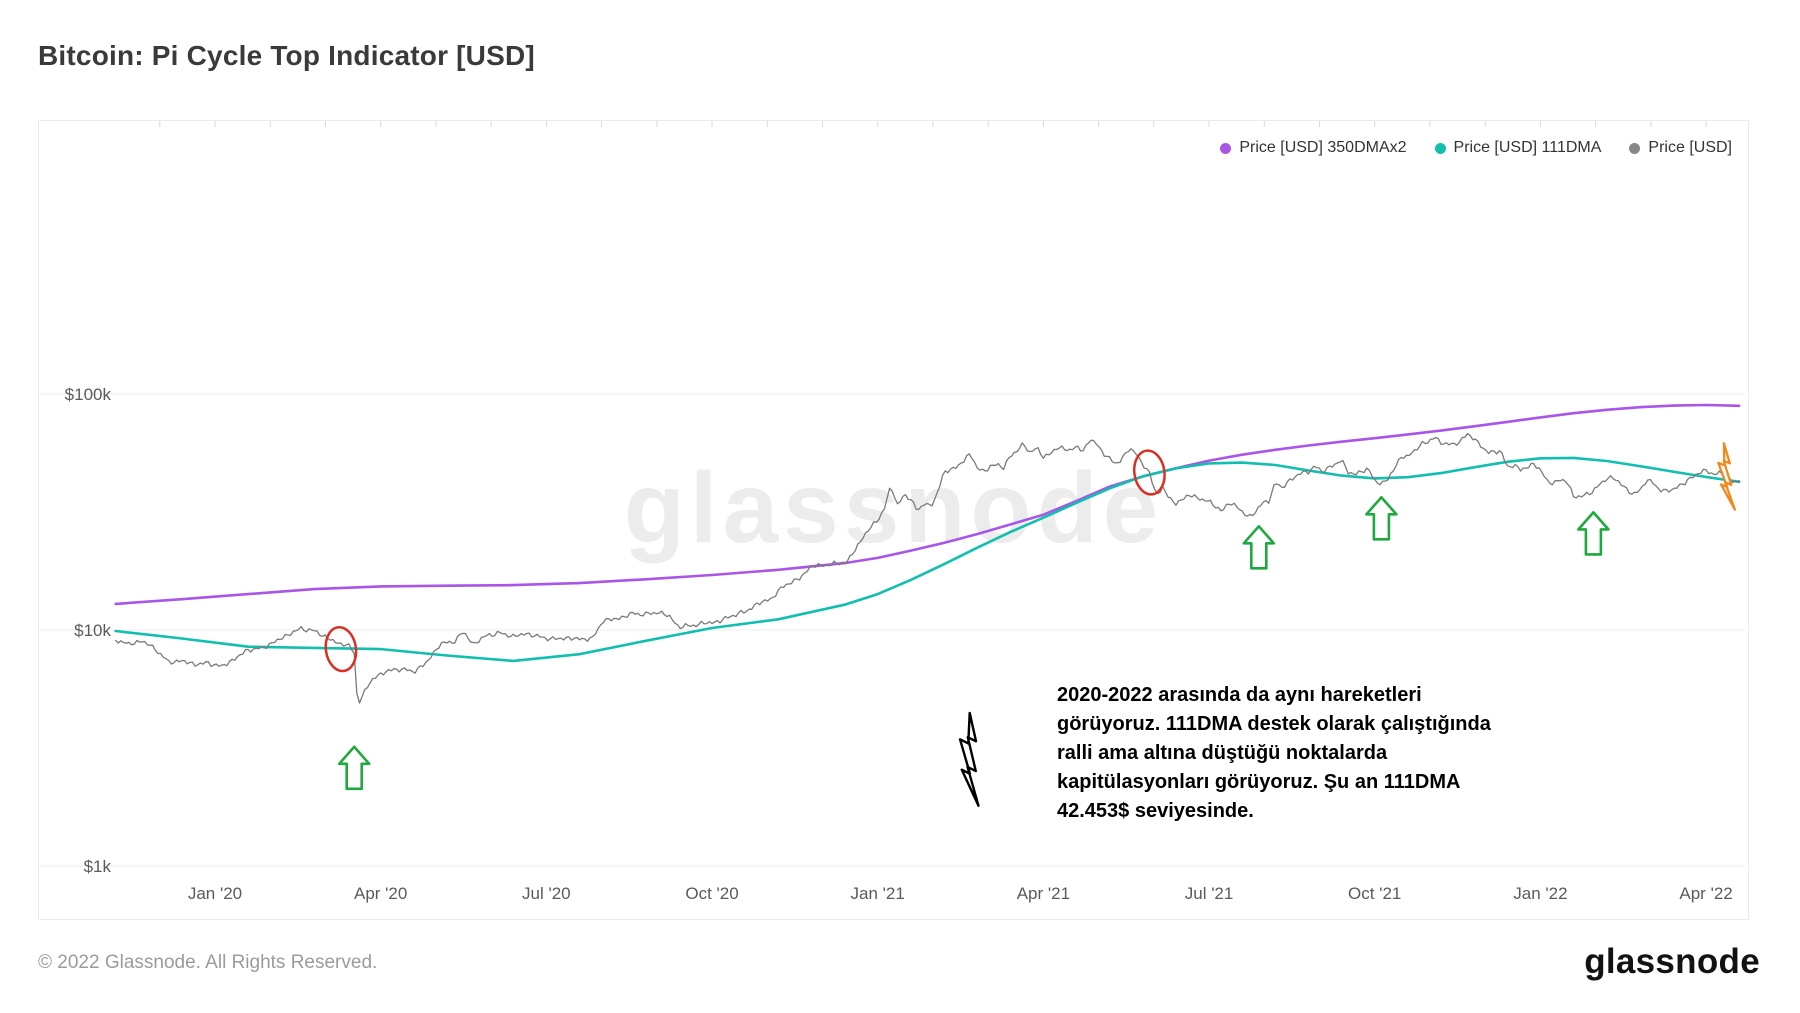  Describe the element at coordinates (1374, 893) in the screenshot. I see `svg-text: Oct '21` at that location.